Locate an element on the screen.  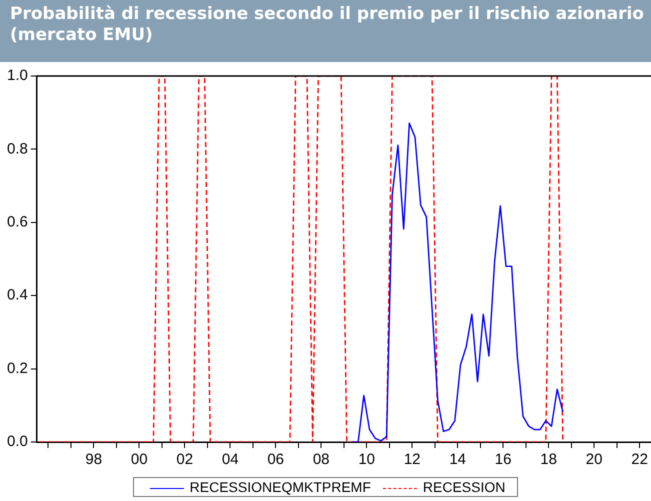
x-tick-label: 20 is located at coordinates (594, 459).